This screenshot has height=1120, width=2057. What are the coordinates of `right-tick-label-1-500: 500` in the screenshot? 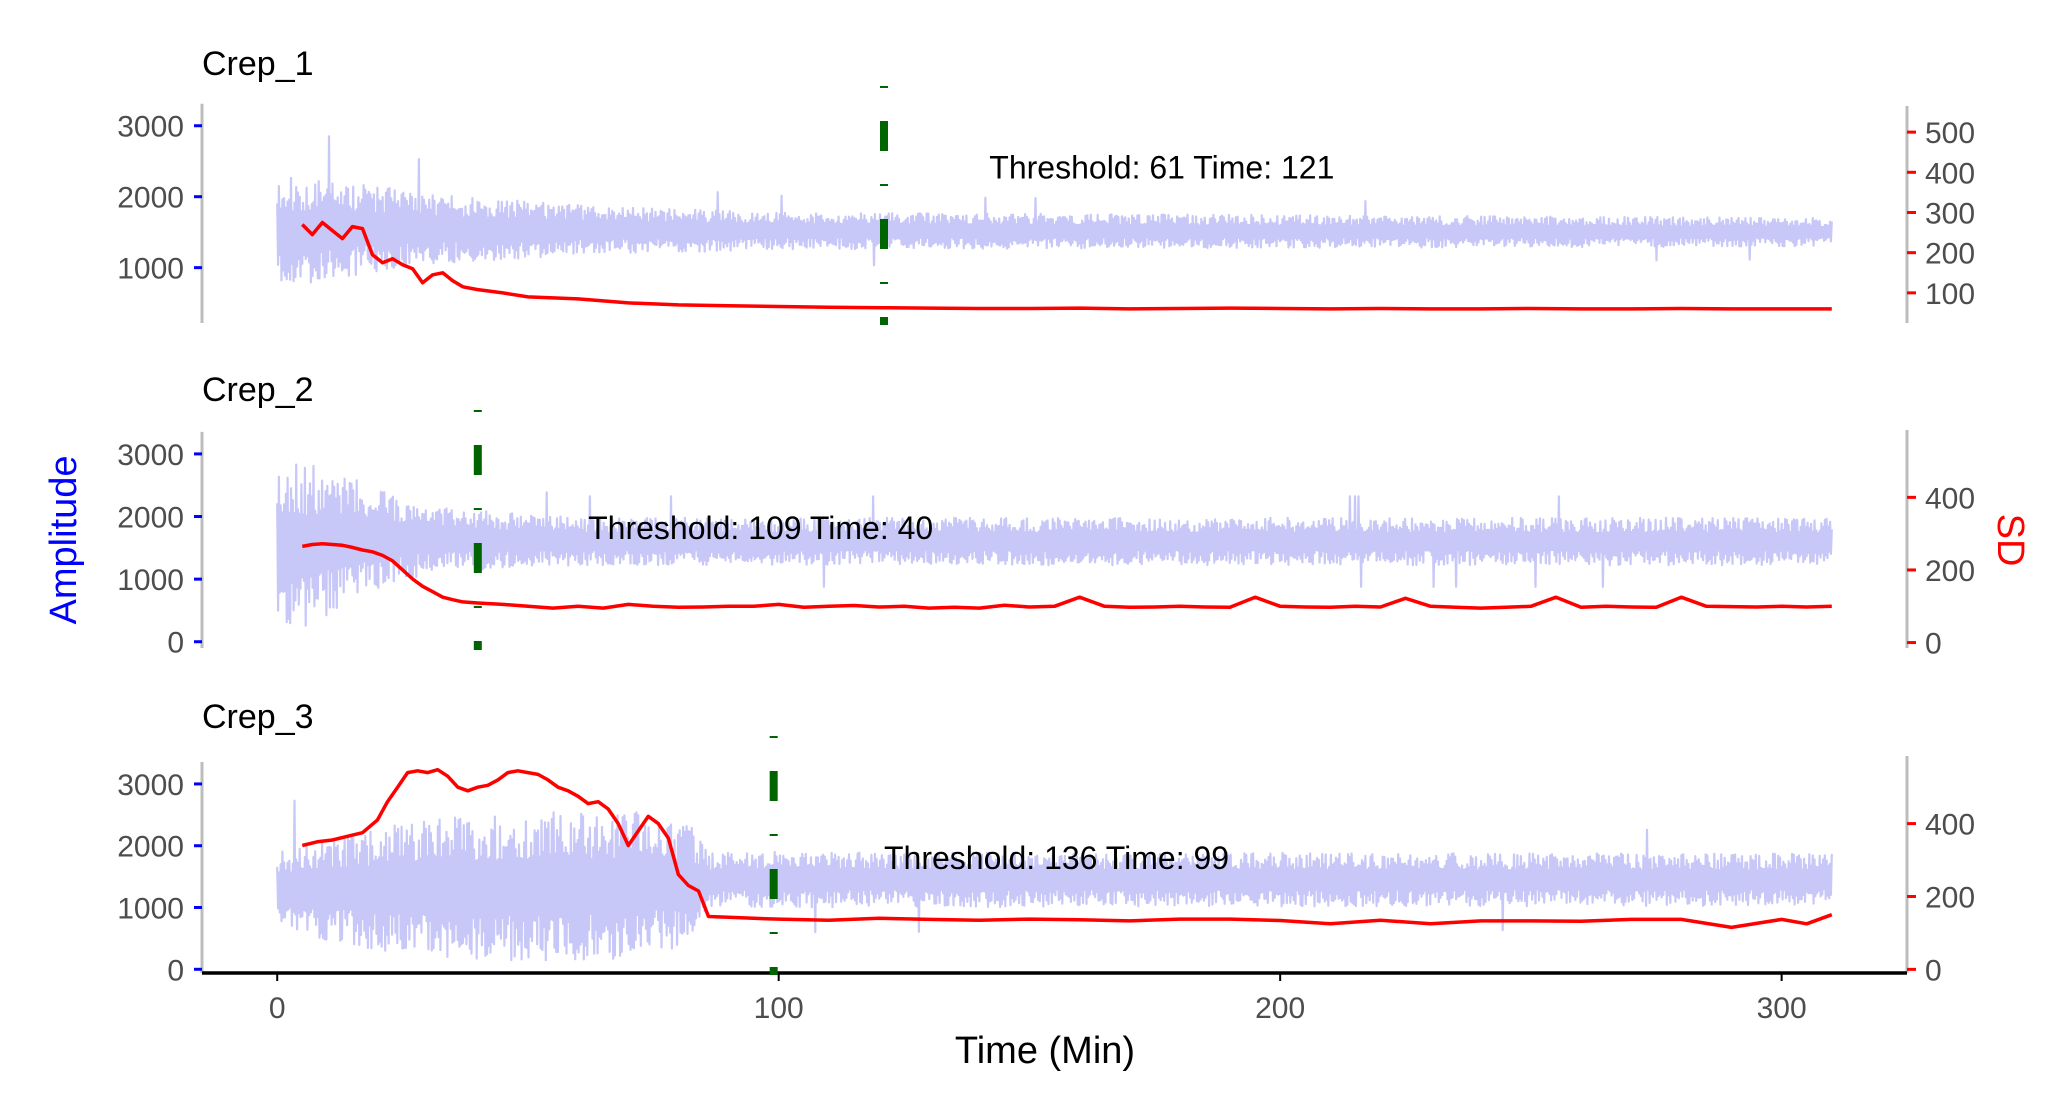 It's located at (1950, 133).